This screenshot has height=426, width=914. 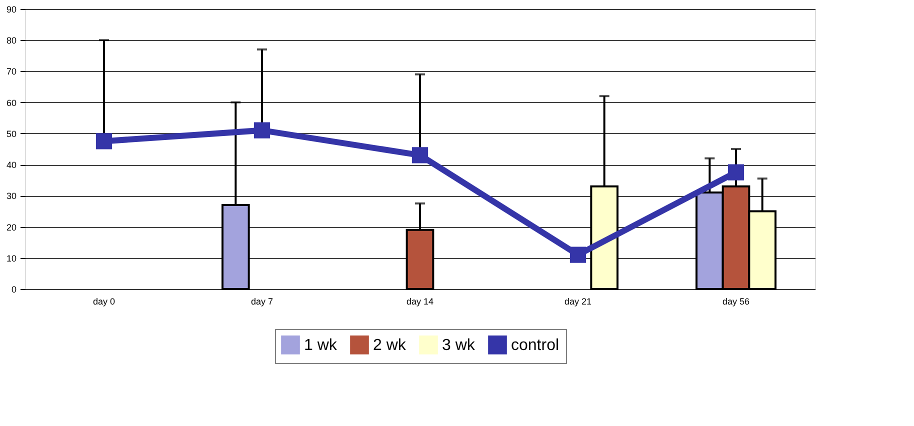 I want to click on y-tick-label: 10, so click(x=11, y=258).